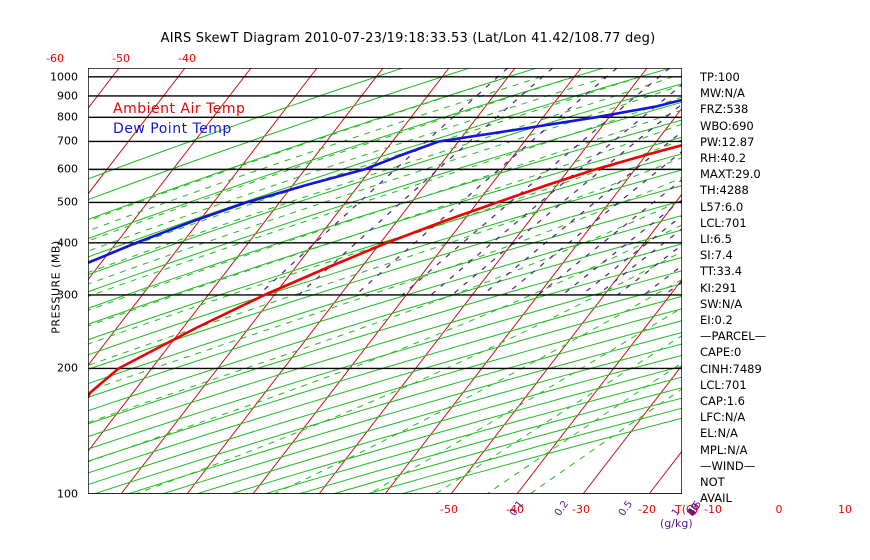 This screenshot has width=870, height=560. What do you see at coordinates (67, 494) in the screenshot?
I see `pressure-tick-100: 100` at bounding box center [67, 494].